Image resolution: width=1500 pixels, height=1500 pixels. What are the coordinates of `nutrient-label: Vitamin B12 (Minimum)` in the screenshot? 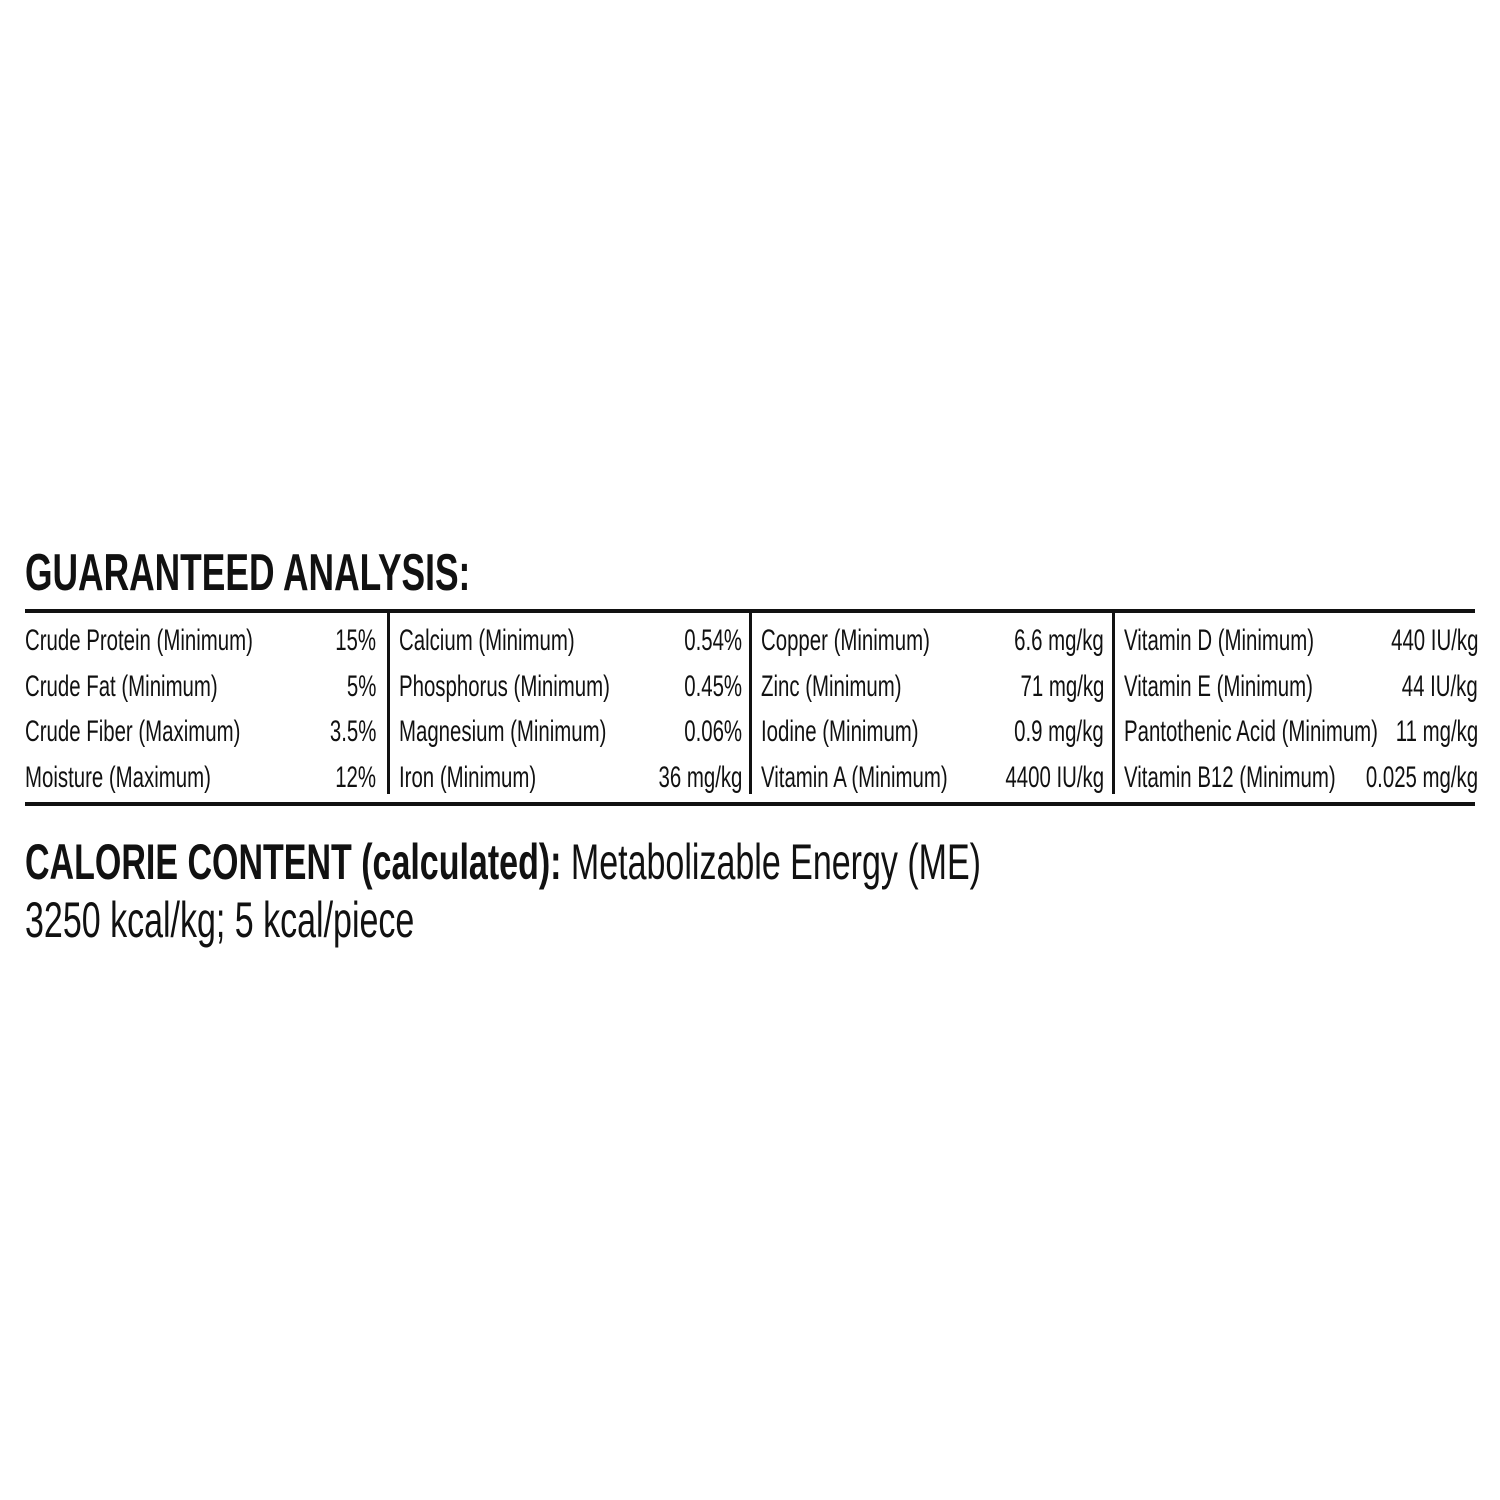 It's located at (1230, 777).